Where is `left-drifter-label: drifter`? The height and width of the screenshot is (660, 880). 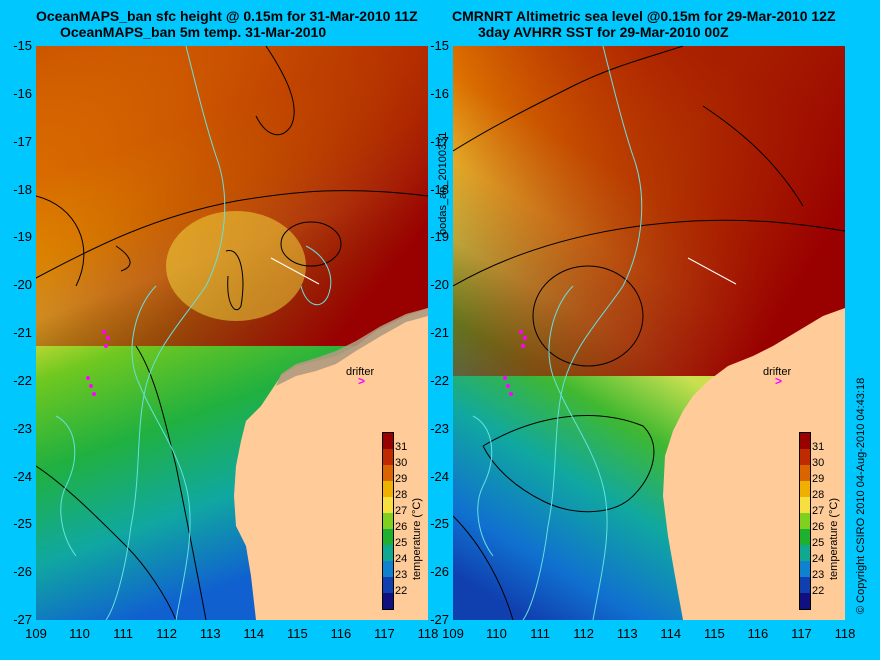
left-drifter-label: drifter is located at coordinates (360, 372).